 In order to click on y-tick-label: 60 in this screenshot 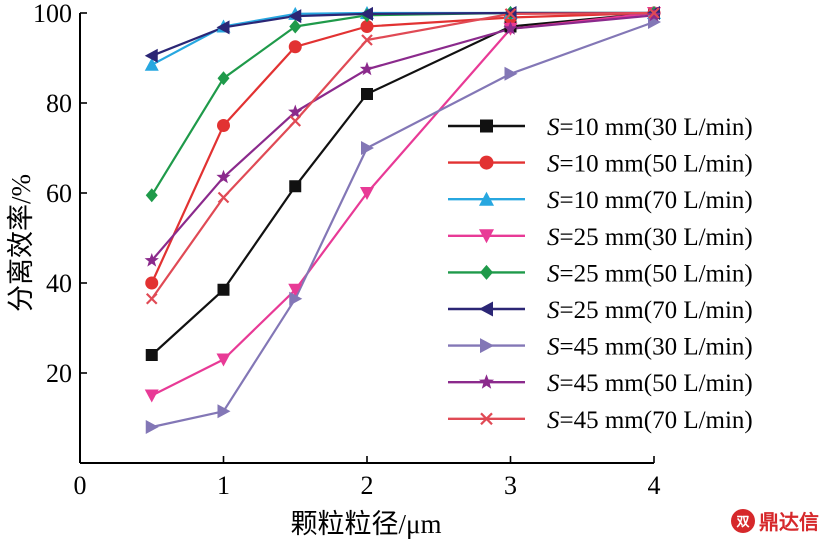, I will do `click(59, 193)`.